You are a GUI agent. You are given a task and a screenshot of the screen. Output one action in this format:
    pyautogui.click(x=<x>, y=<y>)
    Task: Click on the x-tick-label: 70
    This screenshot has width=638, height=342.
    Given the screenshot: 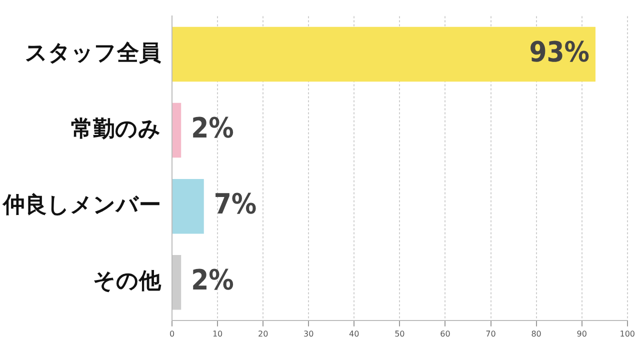 What is the action you would take?
    pyautogui.click(x=491, y=333)
    